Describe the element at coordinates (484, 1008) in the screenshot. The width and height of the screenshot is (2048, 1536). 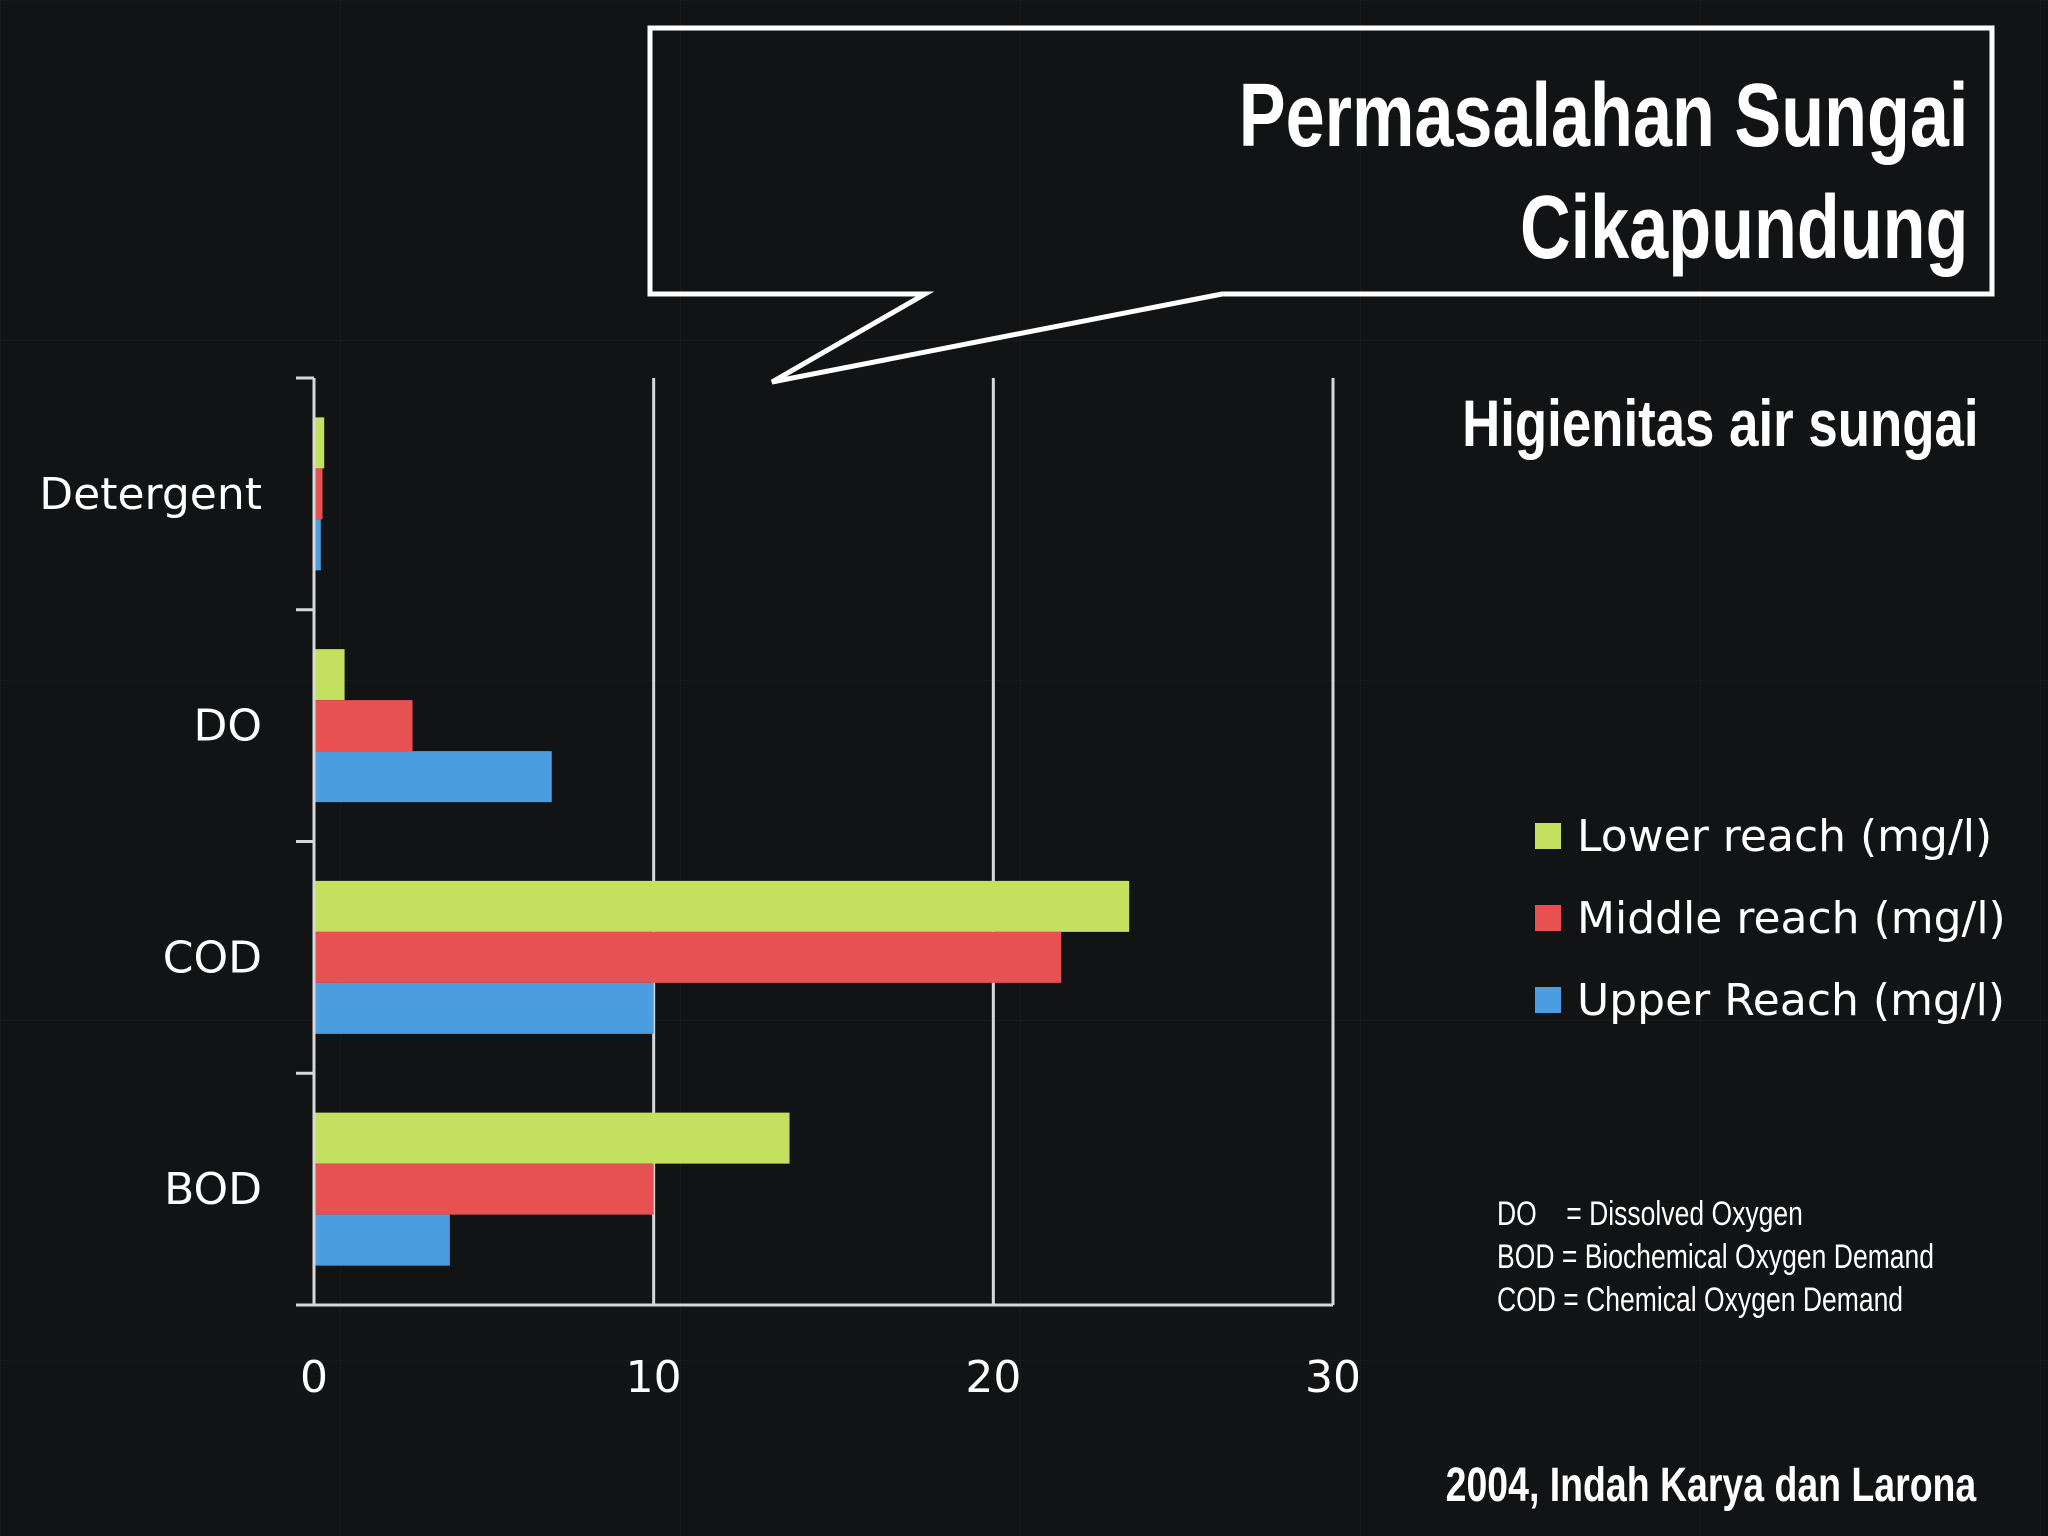
I see `bar-cod-upper` at that location.